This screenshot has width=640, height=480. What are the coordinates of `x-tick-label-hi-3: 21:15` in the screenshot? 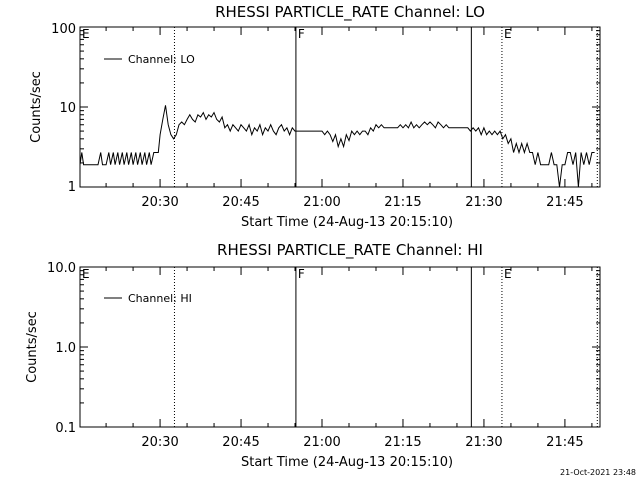 It's located at (402, 442).